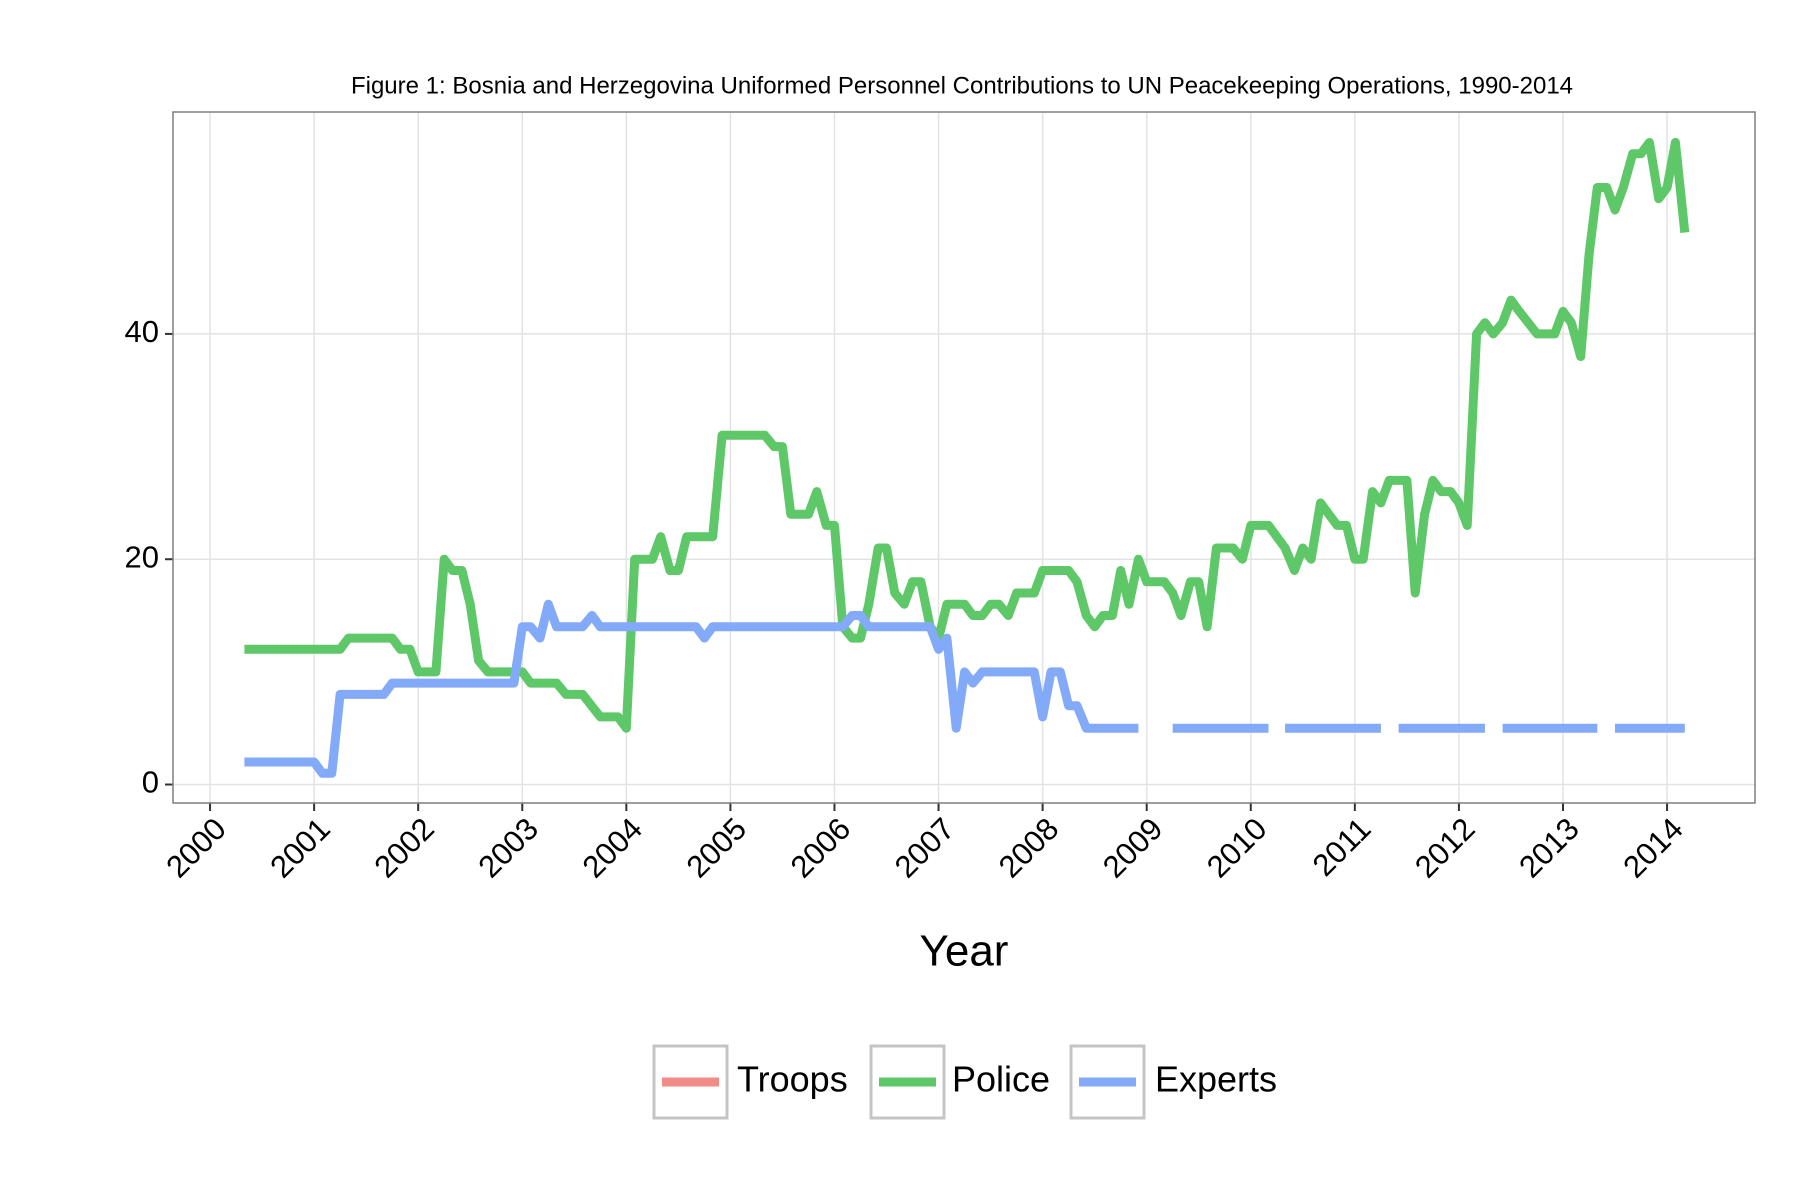  What do you see at coordinates (1029, 848) in the screenshot?
I see `x-tick-label: 2008` at bounding box center [1029, 848].